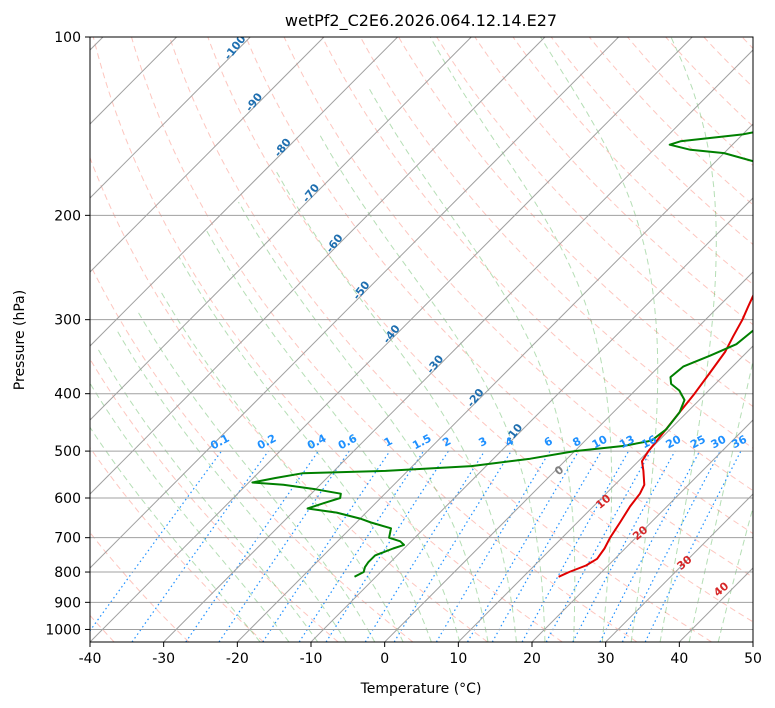  I want to click on x-tick-label: 50, so click(753, 659).